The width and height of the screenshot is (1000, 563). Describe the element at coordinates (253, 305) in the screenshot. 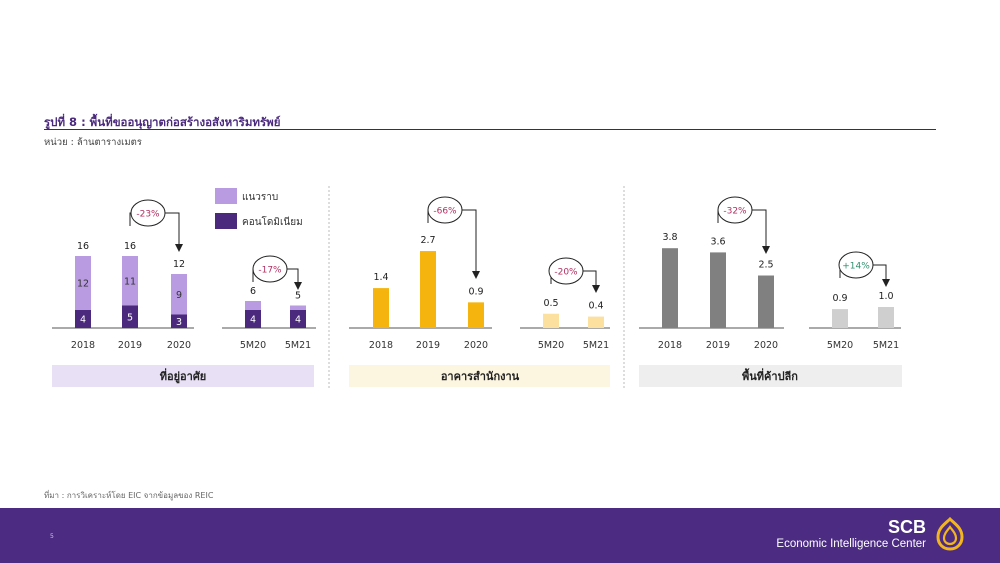

I see `bar-landed-5m20` at that location.